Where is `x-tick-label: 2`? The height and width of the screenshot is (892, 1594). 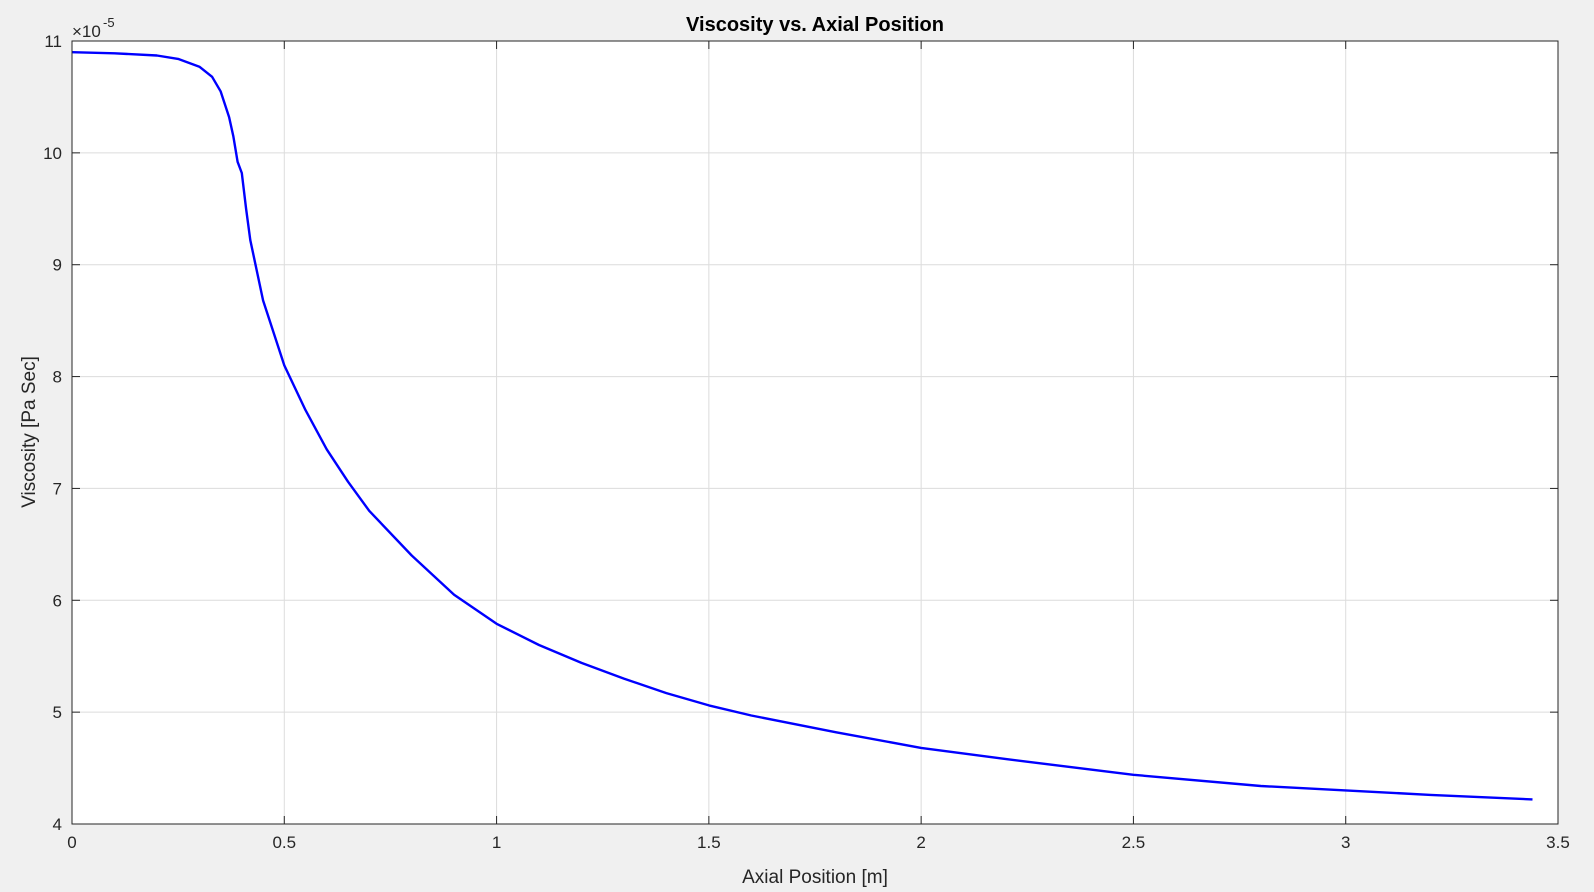 x-tick-label: 2 is located at coordinates (920, 842).